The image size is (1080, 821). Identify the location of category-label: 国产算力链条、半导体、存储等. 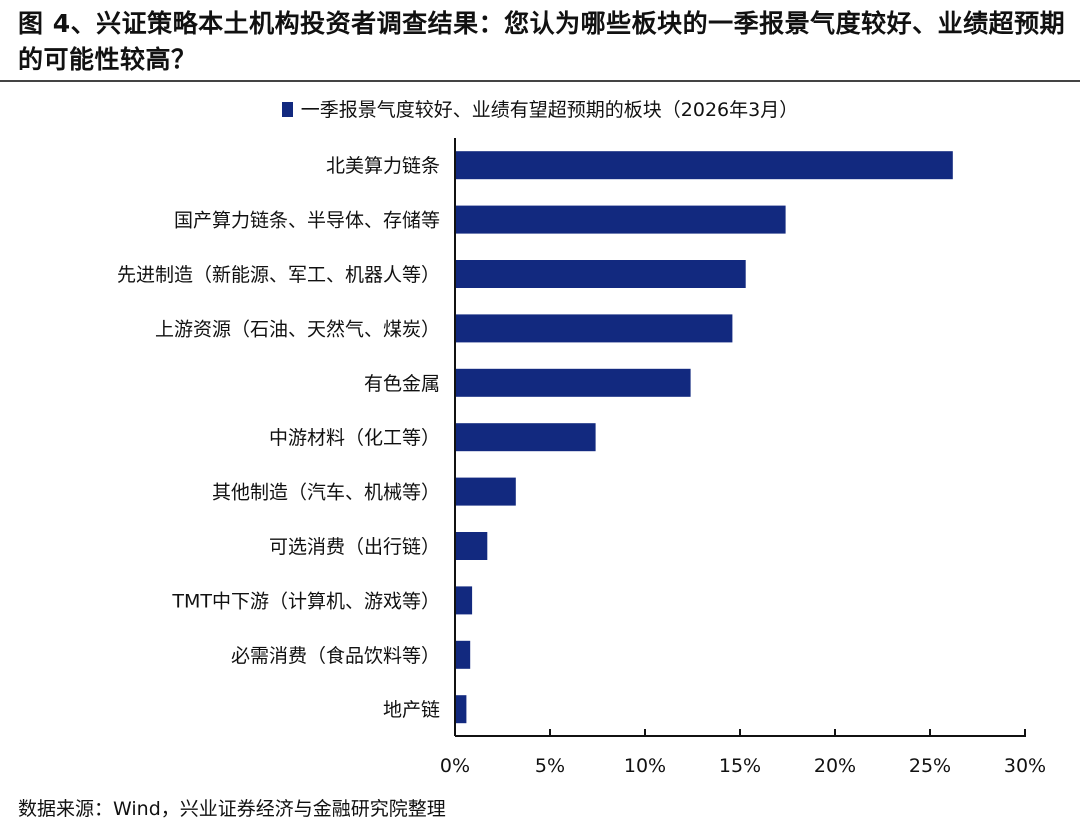
(307, 221).